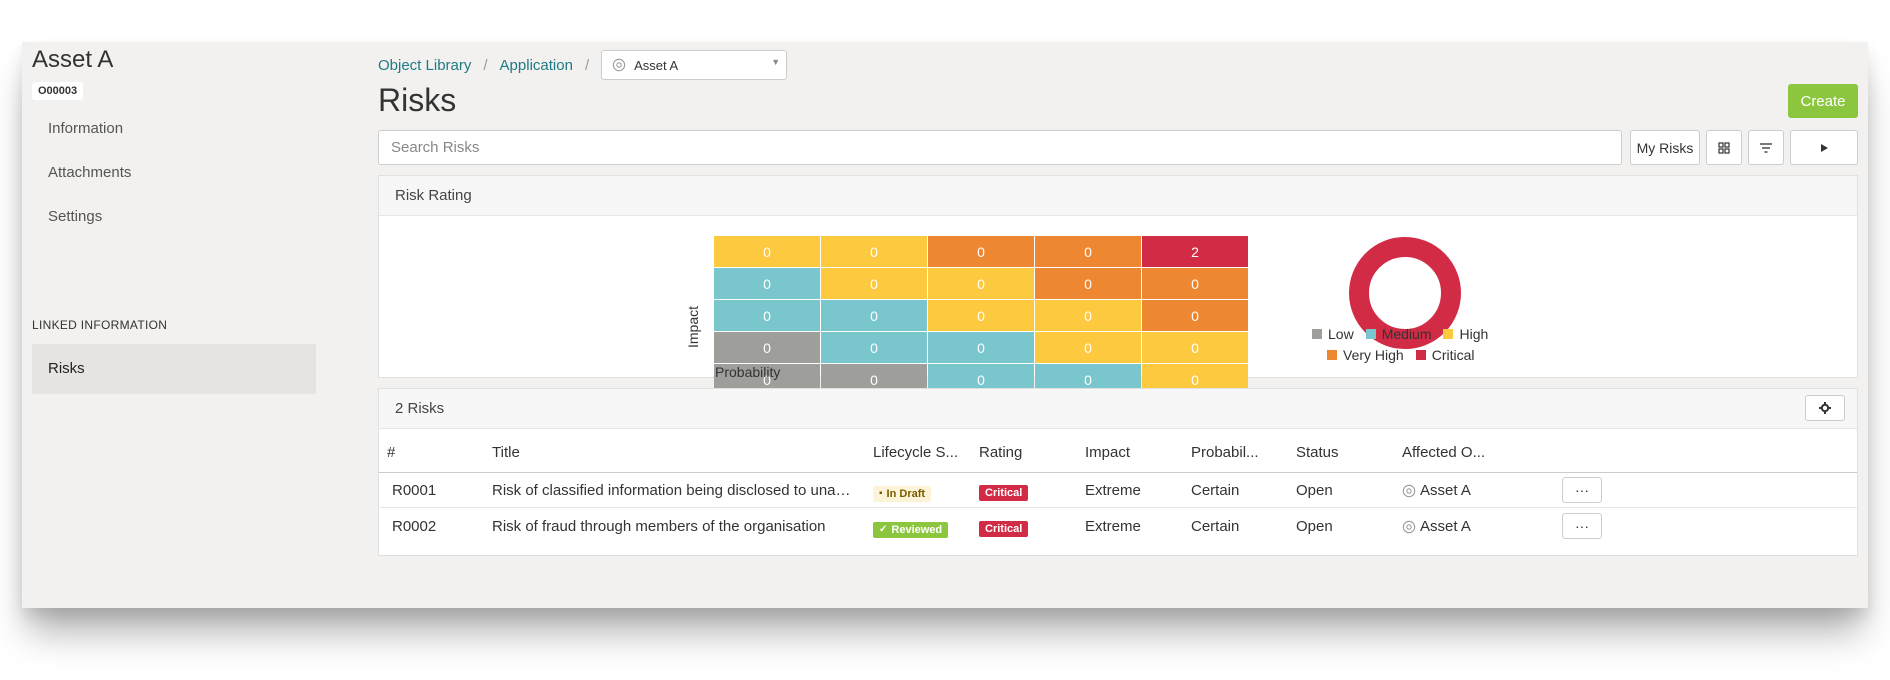 The image size is (1890, 680). What do you see at coordinates (694, 65) in the screenshot?
I see `asset-select: Asset A ▼` at bounding box center [694, 65].